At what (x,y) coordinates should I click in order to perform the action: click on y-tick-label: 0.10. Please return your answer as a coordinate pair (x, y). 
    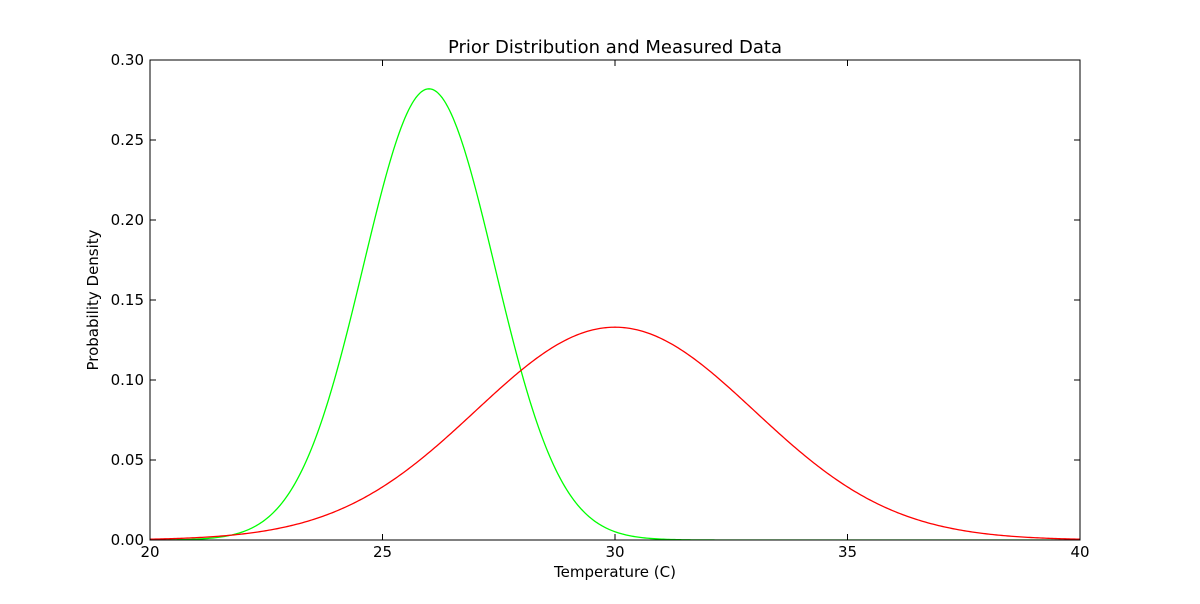
    Looking at the image, I should click on (127, 380).